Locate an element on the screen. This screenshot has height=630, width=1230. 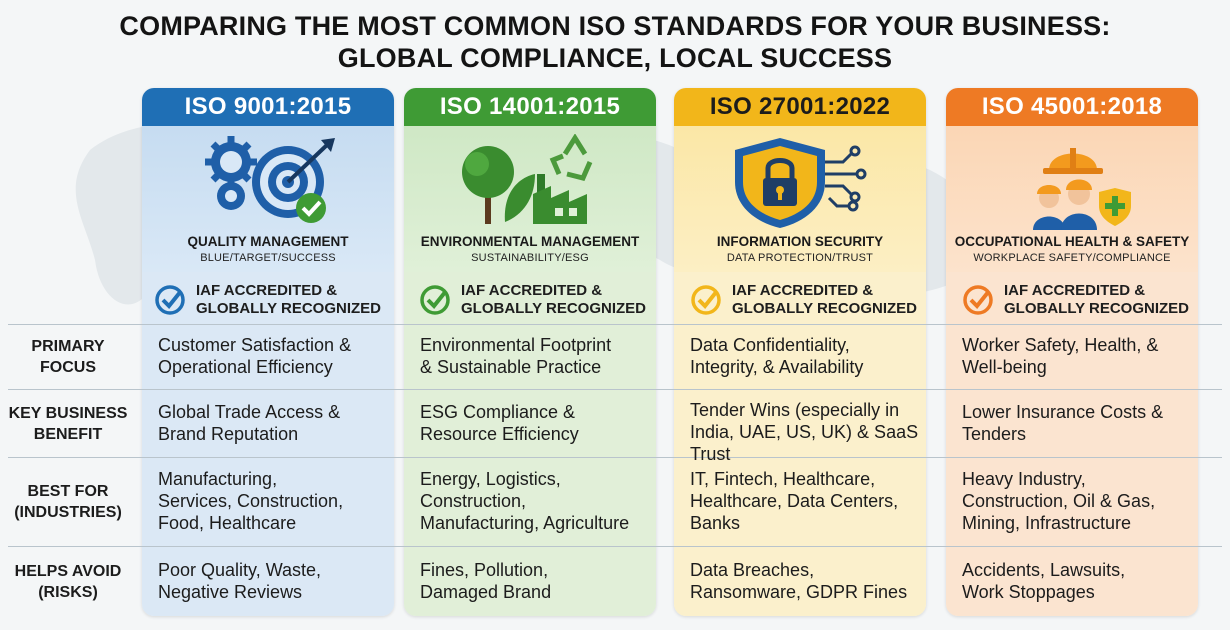
table-cell: Fines, Pollution, Damaged Brand is located at coordinates (486, 581).